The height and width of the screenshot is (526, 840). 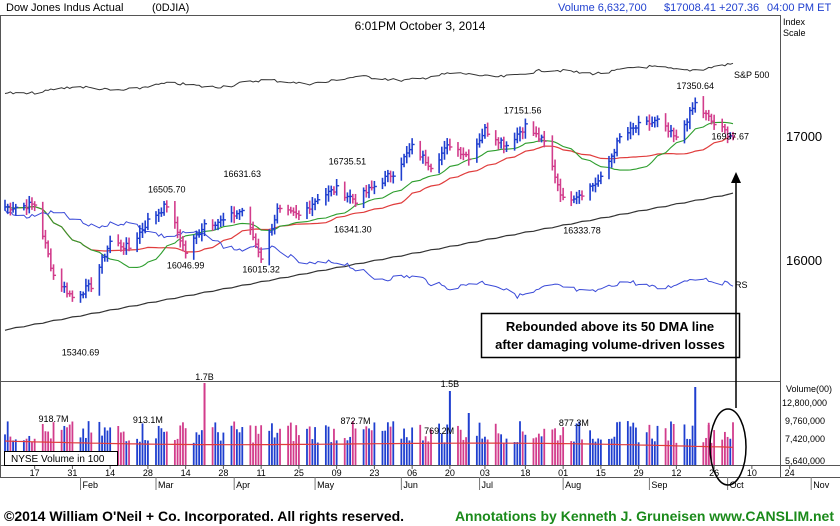 I want to click on month-label: Sep, so click(x=659, y=485).